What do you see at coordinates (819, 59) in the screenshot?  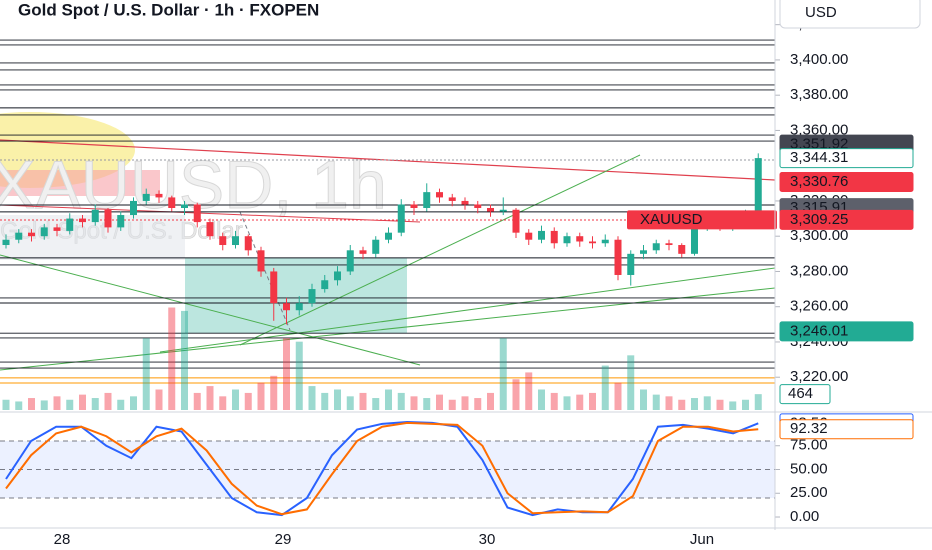 I see `y-tick-label: 3,400.00` at bounding box center [819, 59].